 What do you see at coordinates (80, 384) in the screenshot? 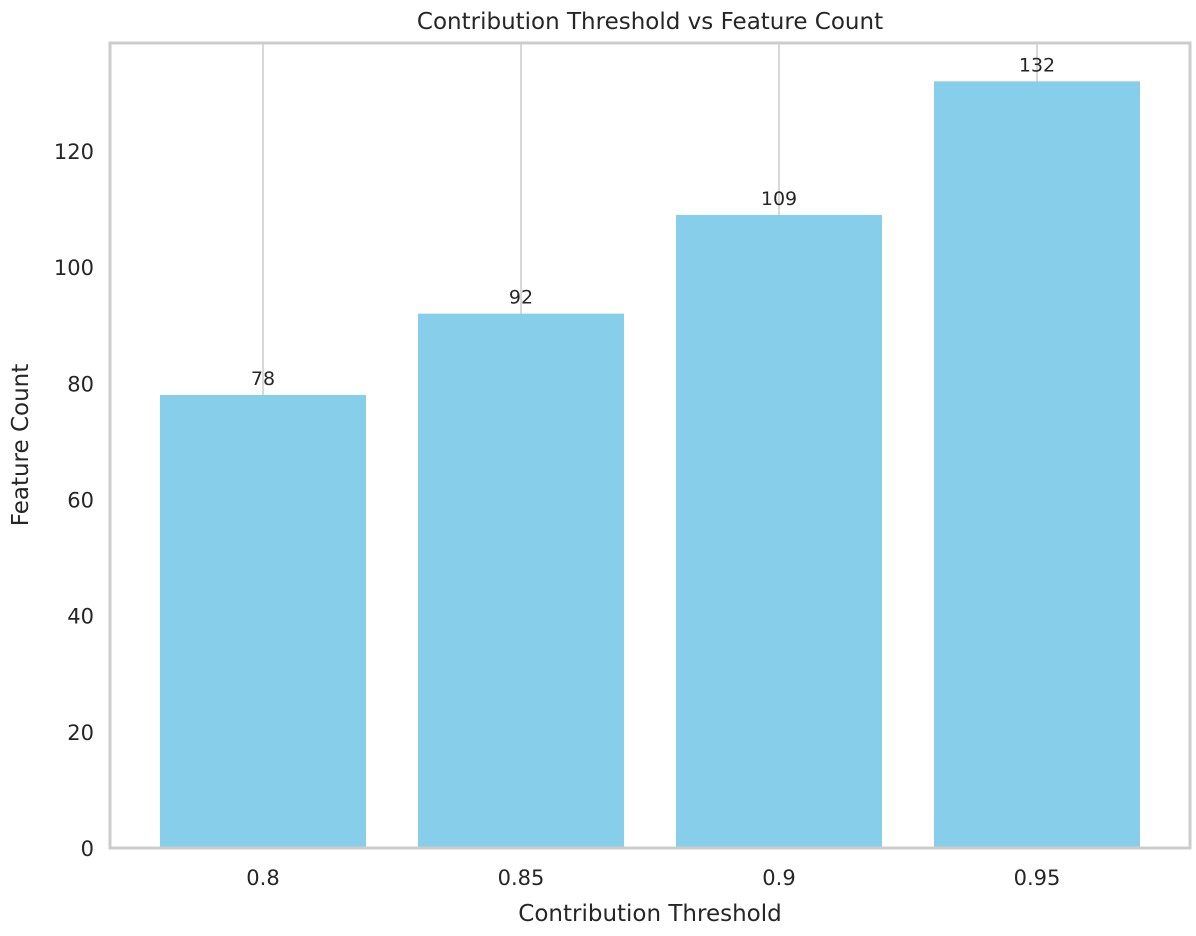
I see `y-tick-label: 80` at bounding box center [80, 384].